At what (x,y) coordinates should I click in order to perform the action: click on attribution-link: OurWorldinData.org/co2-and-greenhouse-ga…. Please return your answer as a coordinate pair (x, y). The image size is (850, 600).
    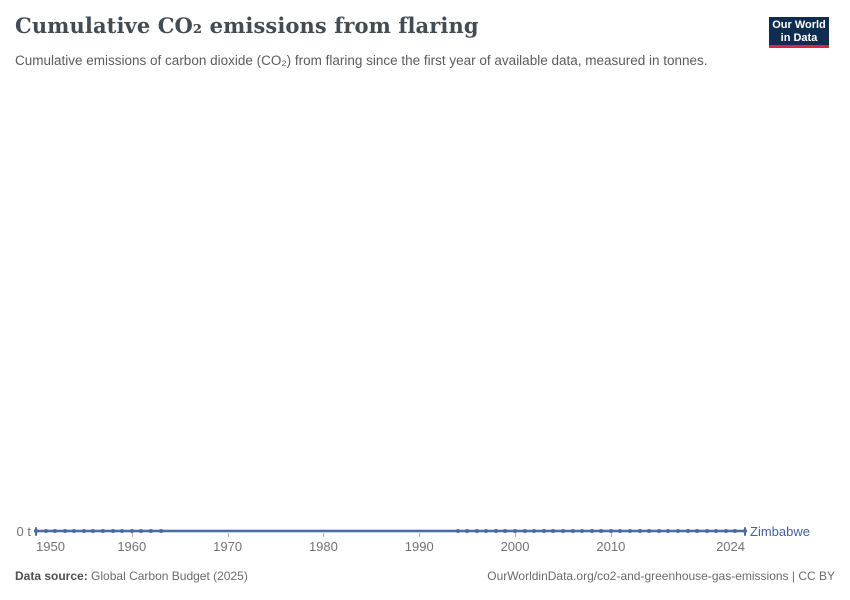
    Looking at the image, I should click on (661, 576).